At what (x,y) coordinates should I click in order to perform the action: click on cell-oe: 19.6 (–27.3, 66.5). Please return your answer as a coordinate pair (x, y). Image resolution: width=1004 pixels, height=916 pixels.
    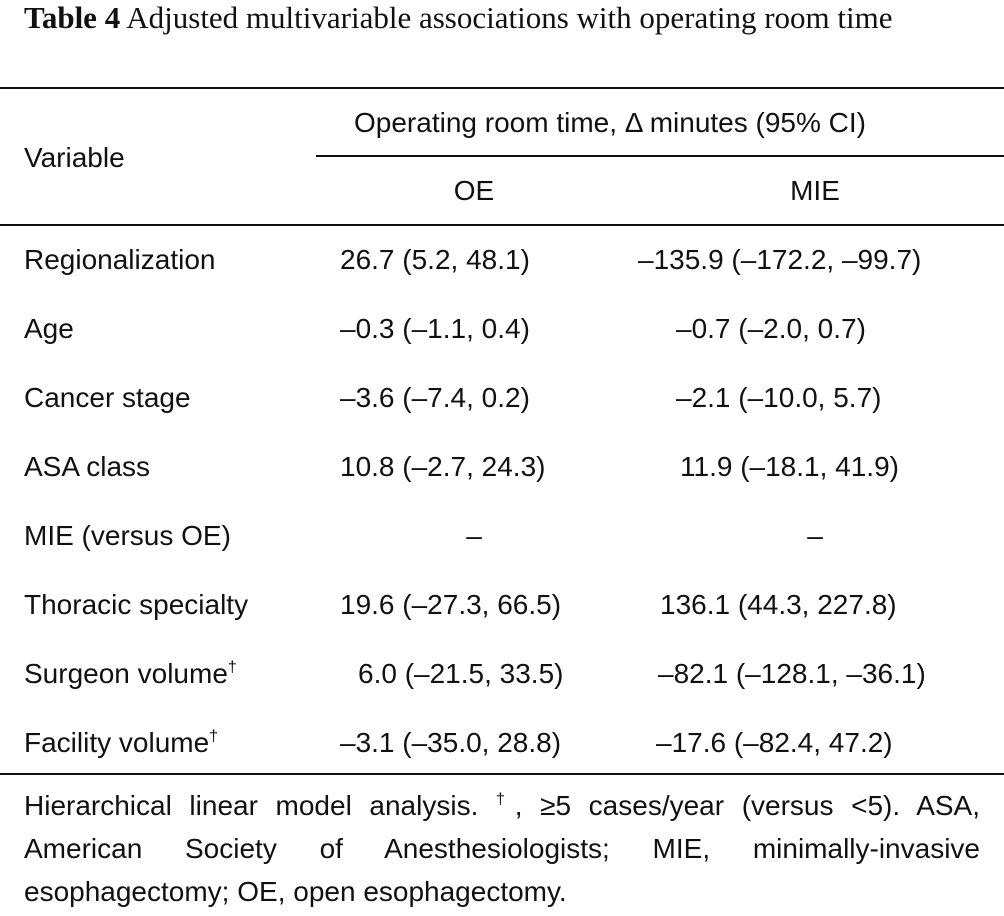
    Looking at the image, I should click on (451, 604).